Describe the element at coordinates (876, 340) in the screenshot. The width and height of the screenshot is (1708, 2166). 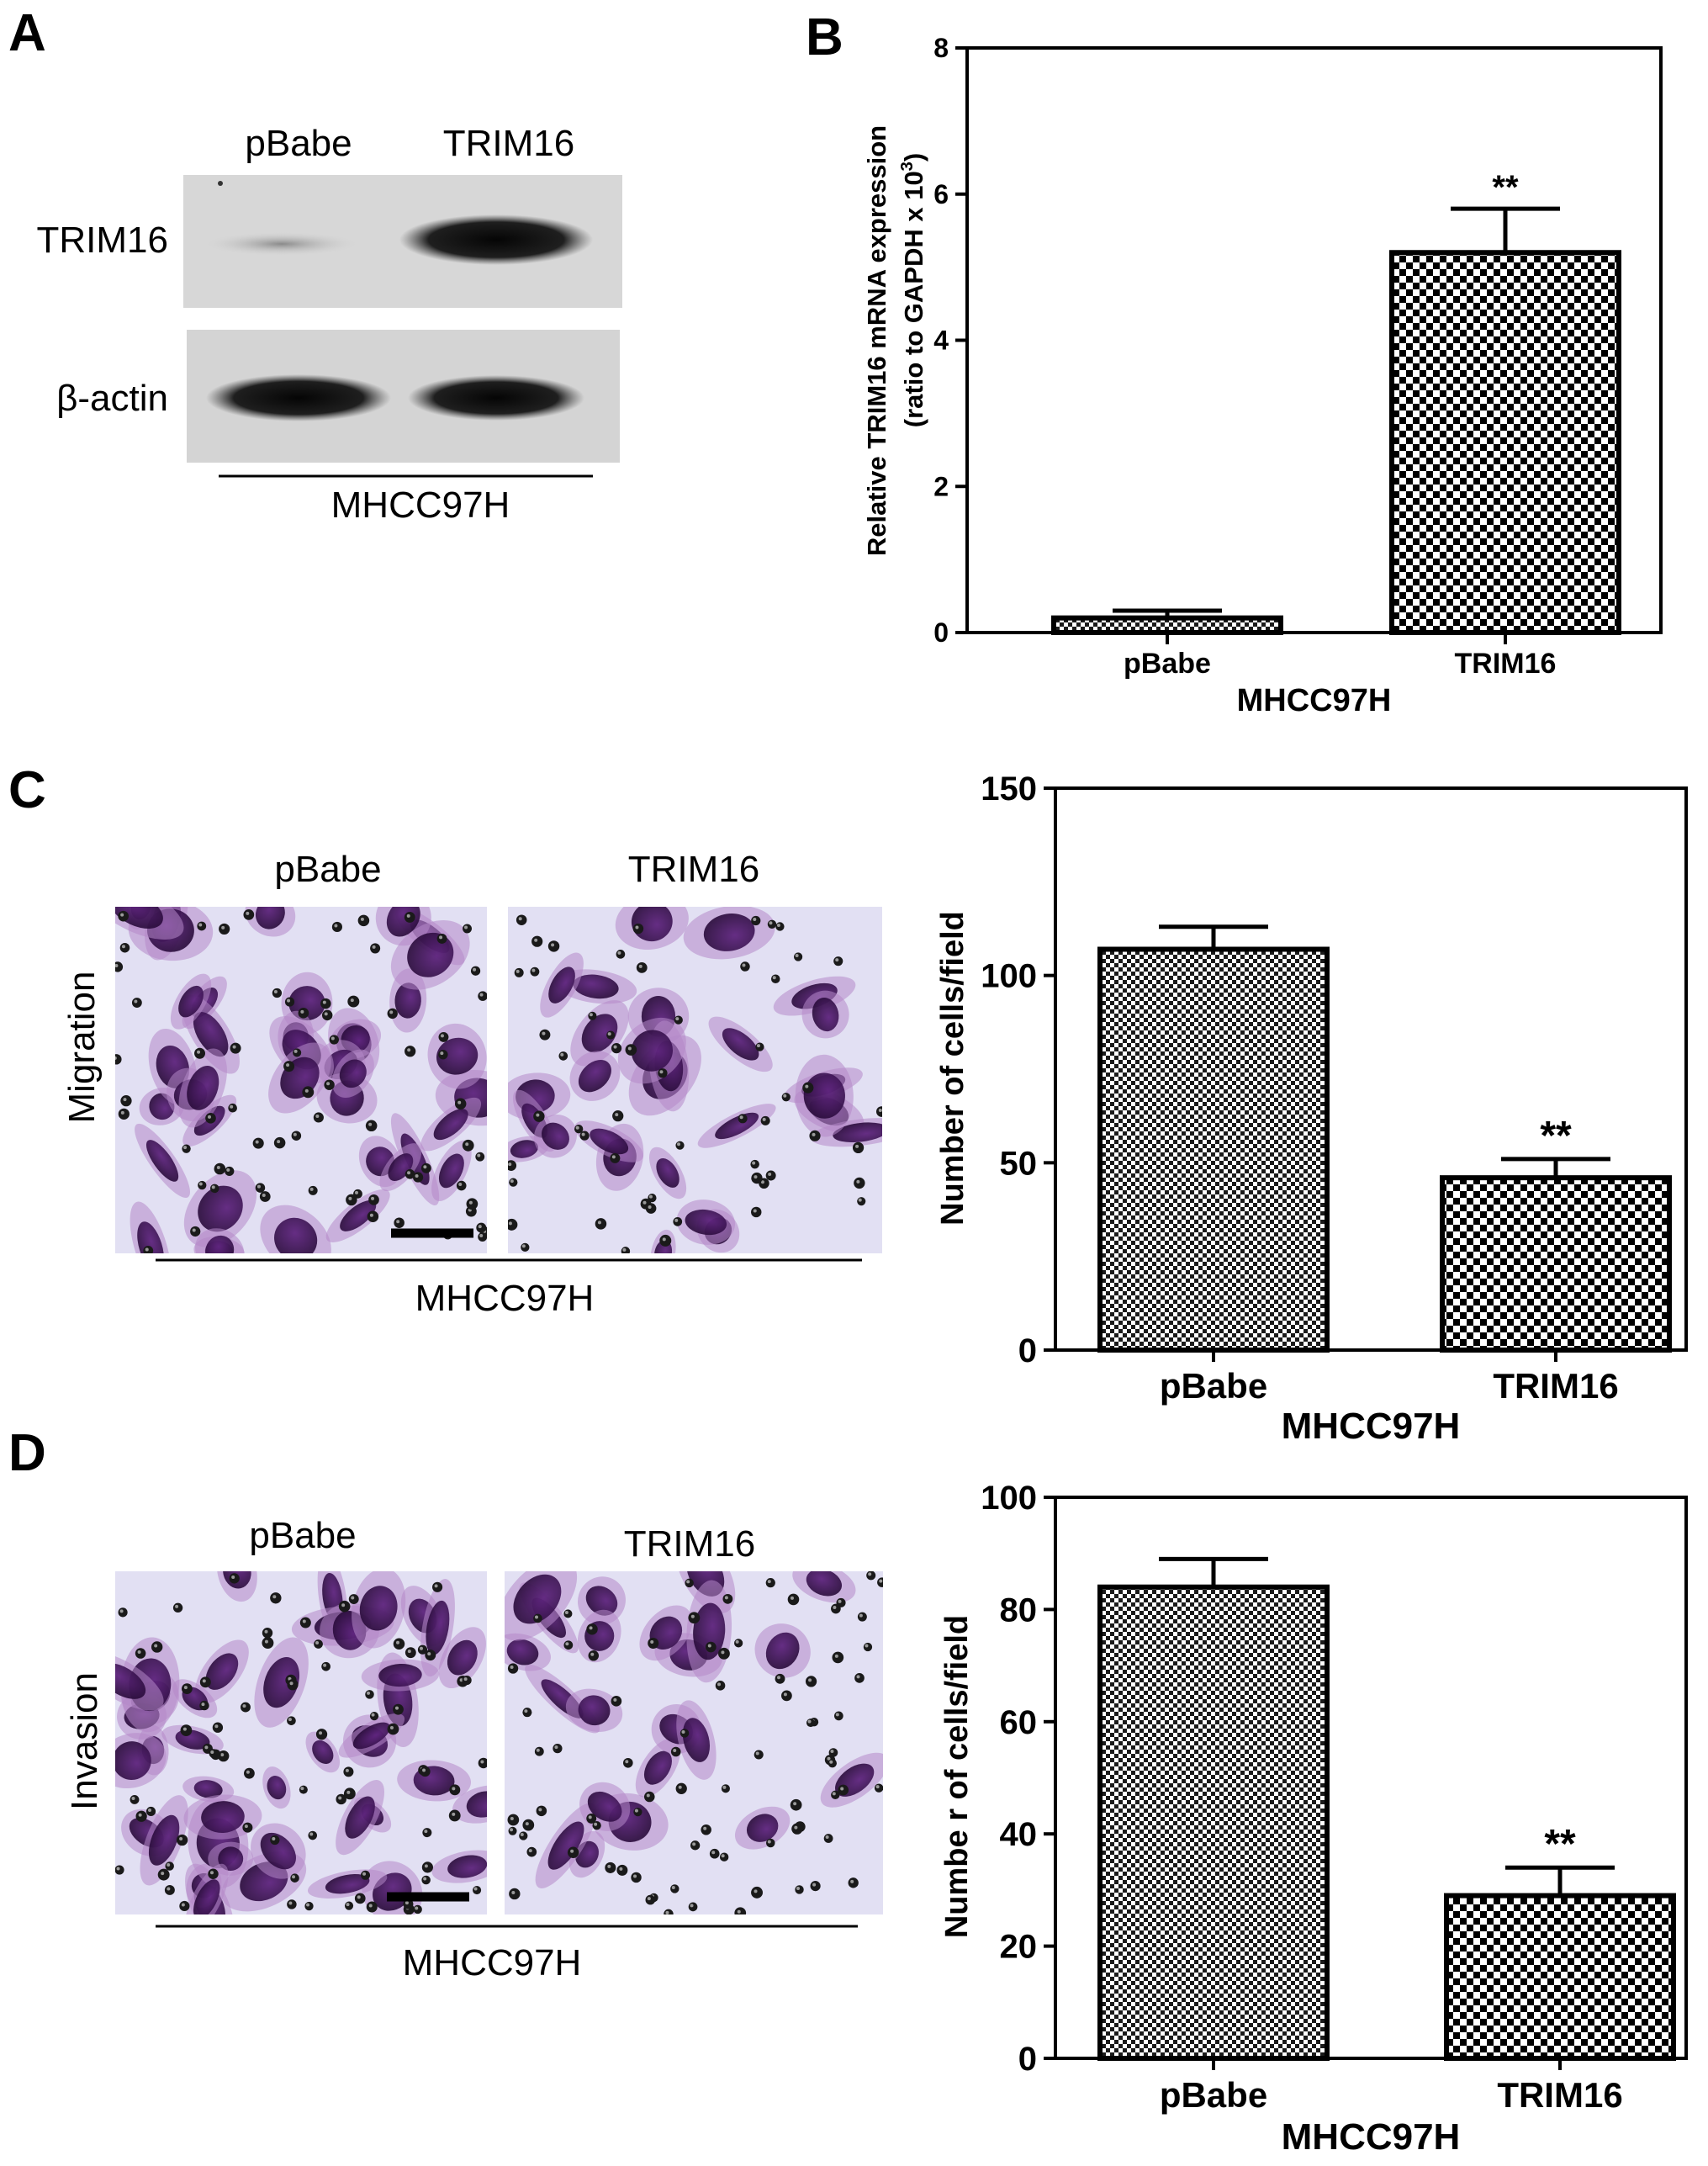
I see `y-axis-label-line1: Relative TRIM16 mRNA expression` at that location.